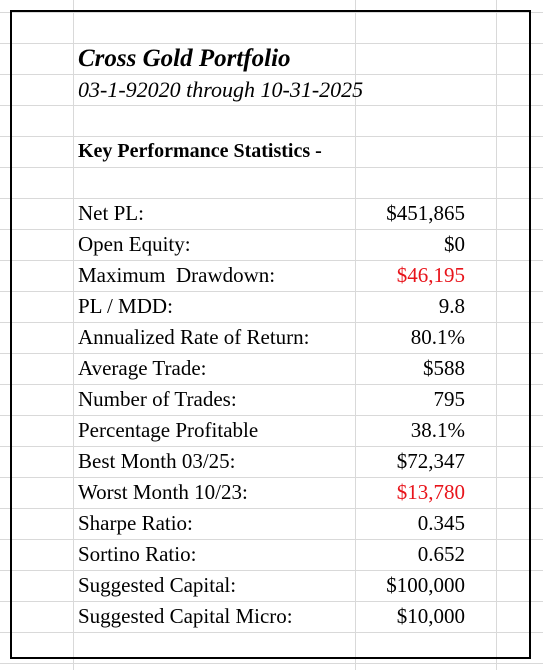 The image size is (543, 670). What do you see at coordinates (157, 399) in the screenshot?
I see `stat-label: Number of Trades:` at bounding box center [157, 399].